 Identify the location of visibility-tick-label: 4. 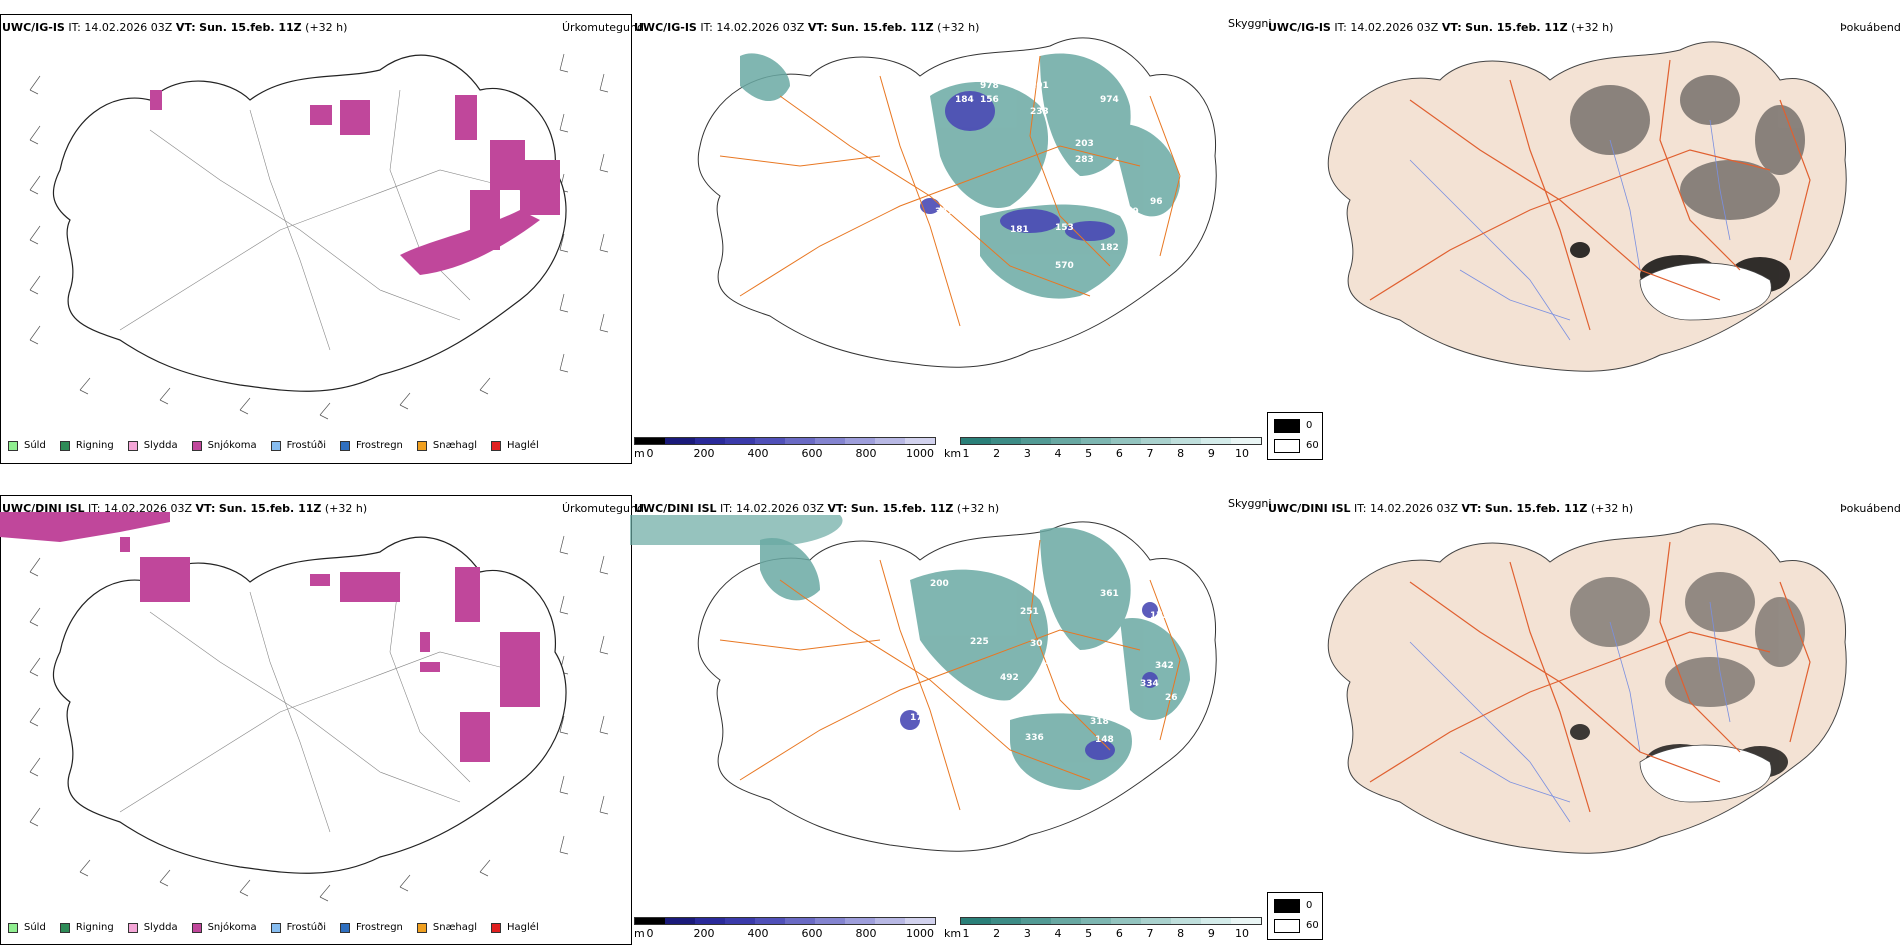
(1058, 933).